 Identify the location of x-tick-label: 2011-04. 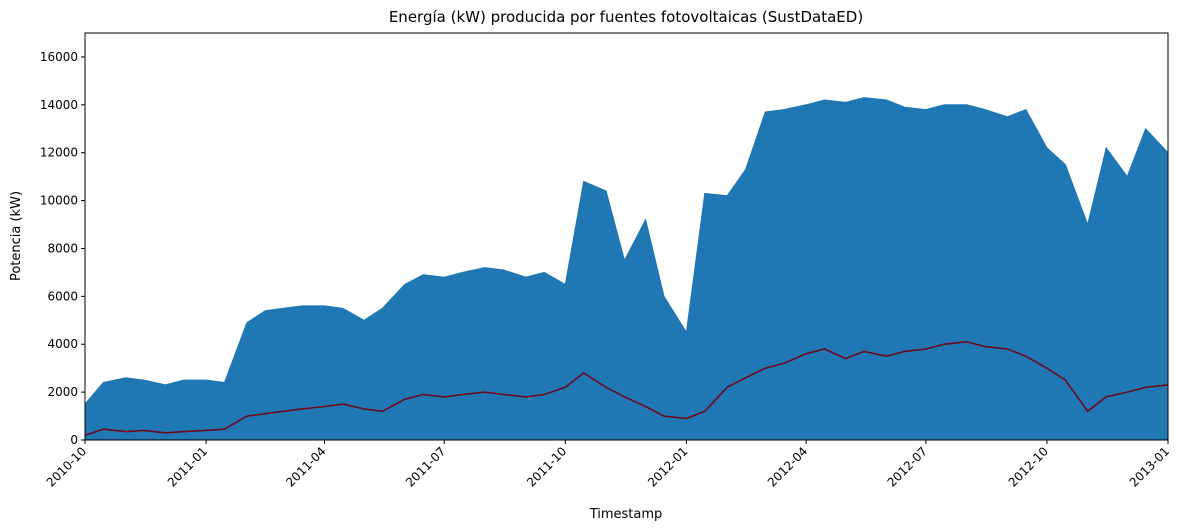
(305, 466).